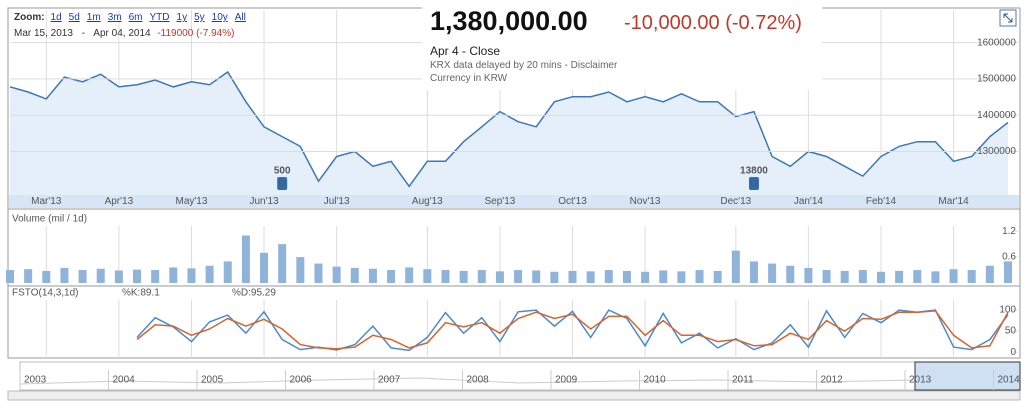  I want to click on x-tick-label: Nov'13, so click(645, 201).